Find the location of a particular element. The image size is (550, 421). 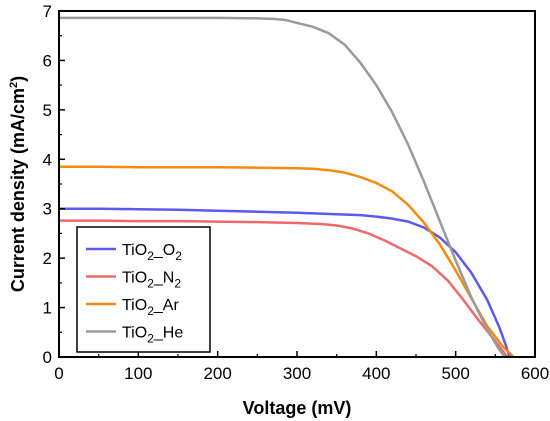

x-tick-label: 400 is located at coordinates (376, 373).